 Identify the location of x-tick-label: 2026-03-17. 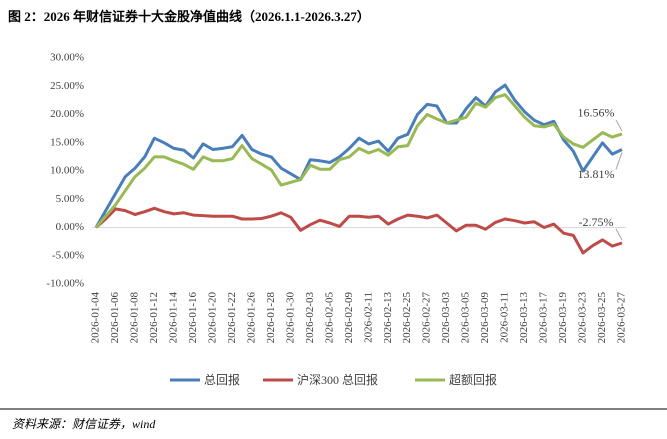
(544, 318).